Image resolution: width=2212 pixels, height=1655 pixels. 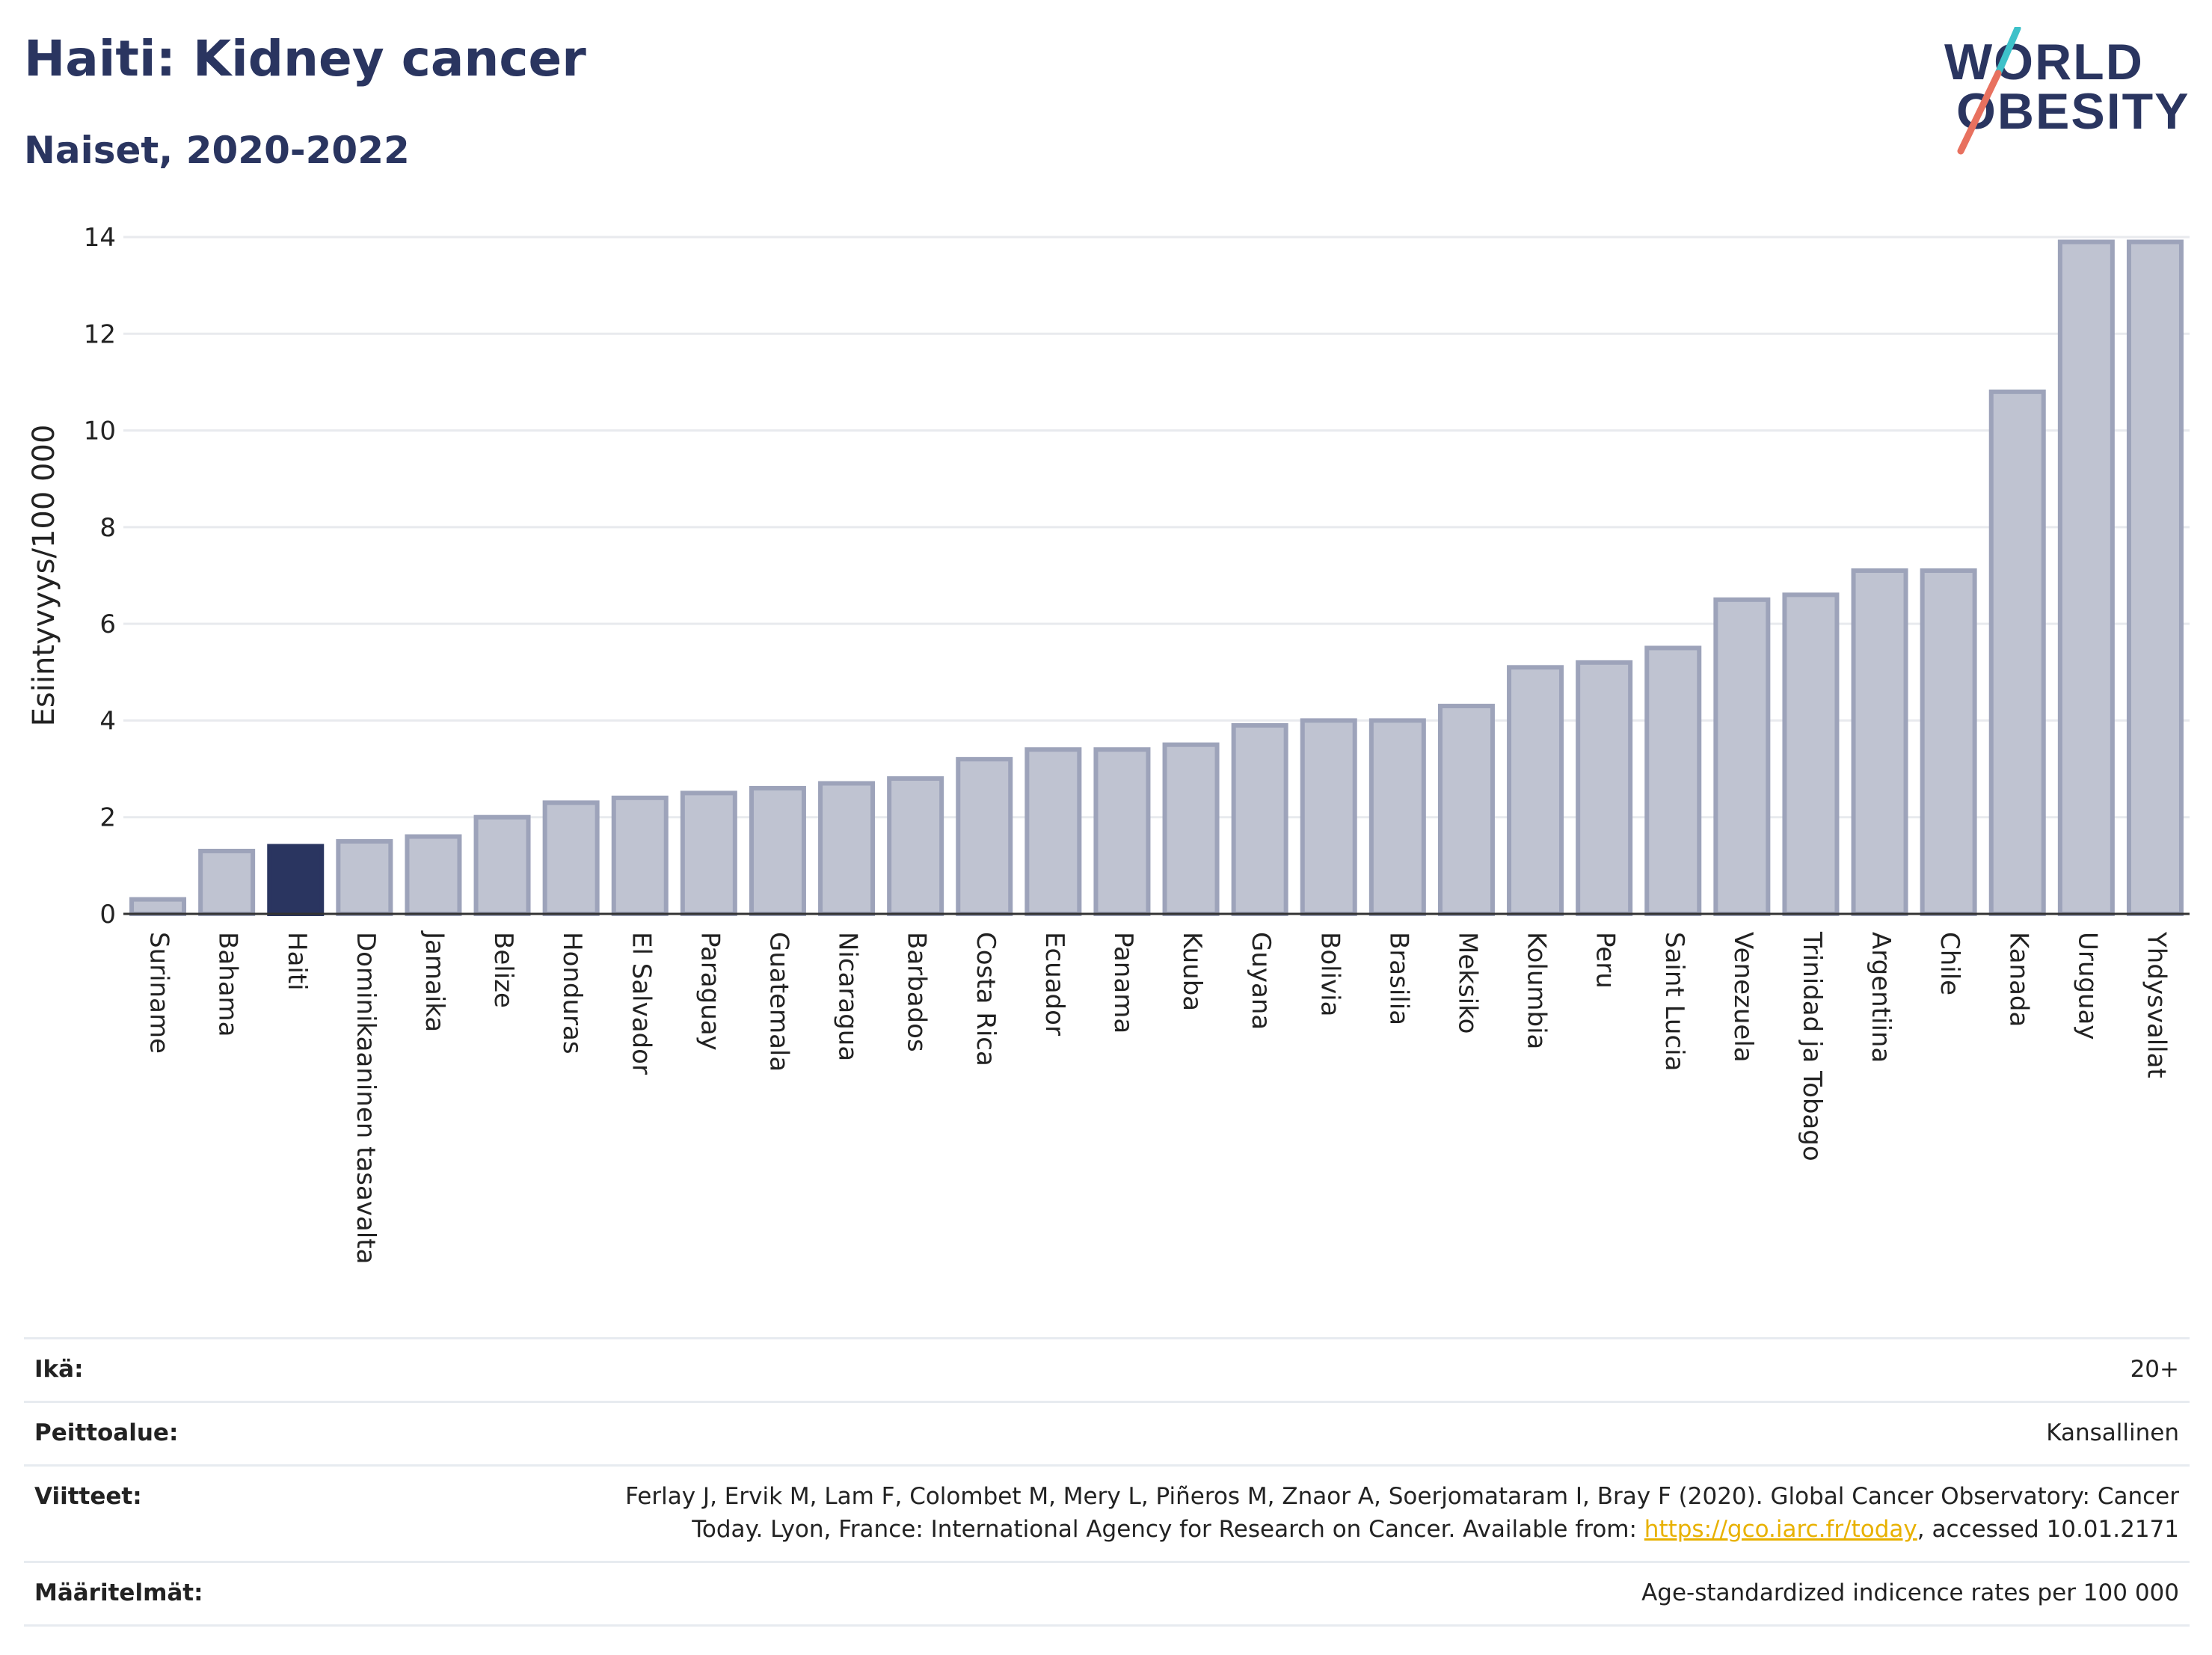 What do you see at coordinates (848, 996) in the screenshot?
I see `x-tick-label: Nicaragua` at bounding box center [848, 996].